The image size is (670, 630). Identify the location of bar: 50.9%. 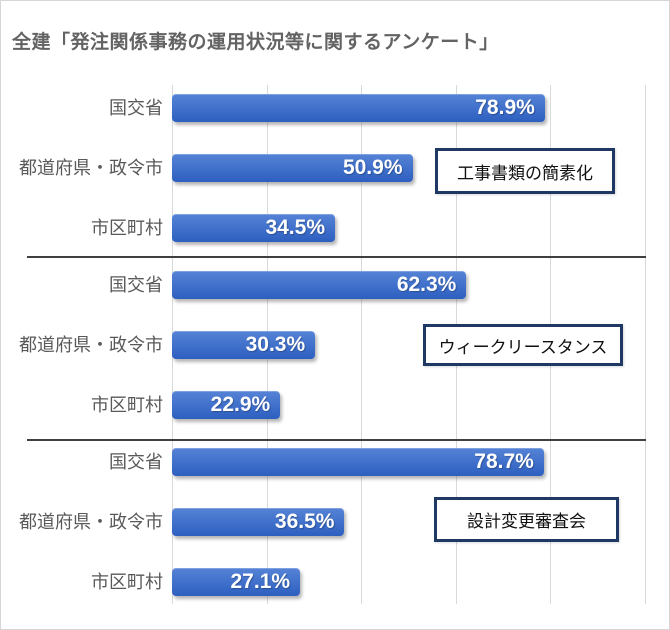
(292, 168).